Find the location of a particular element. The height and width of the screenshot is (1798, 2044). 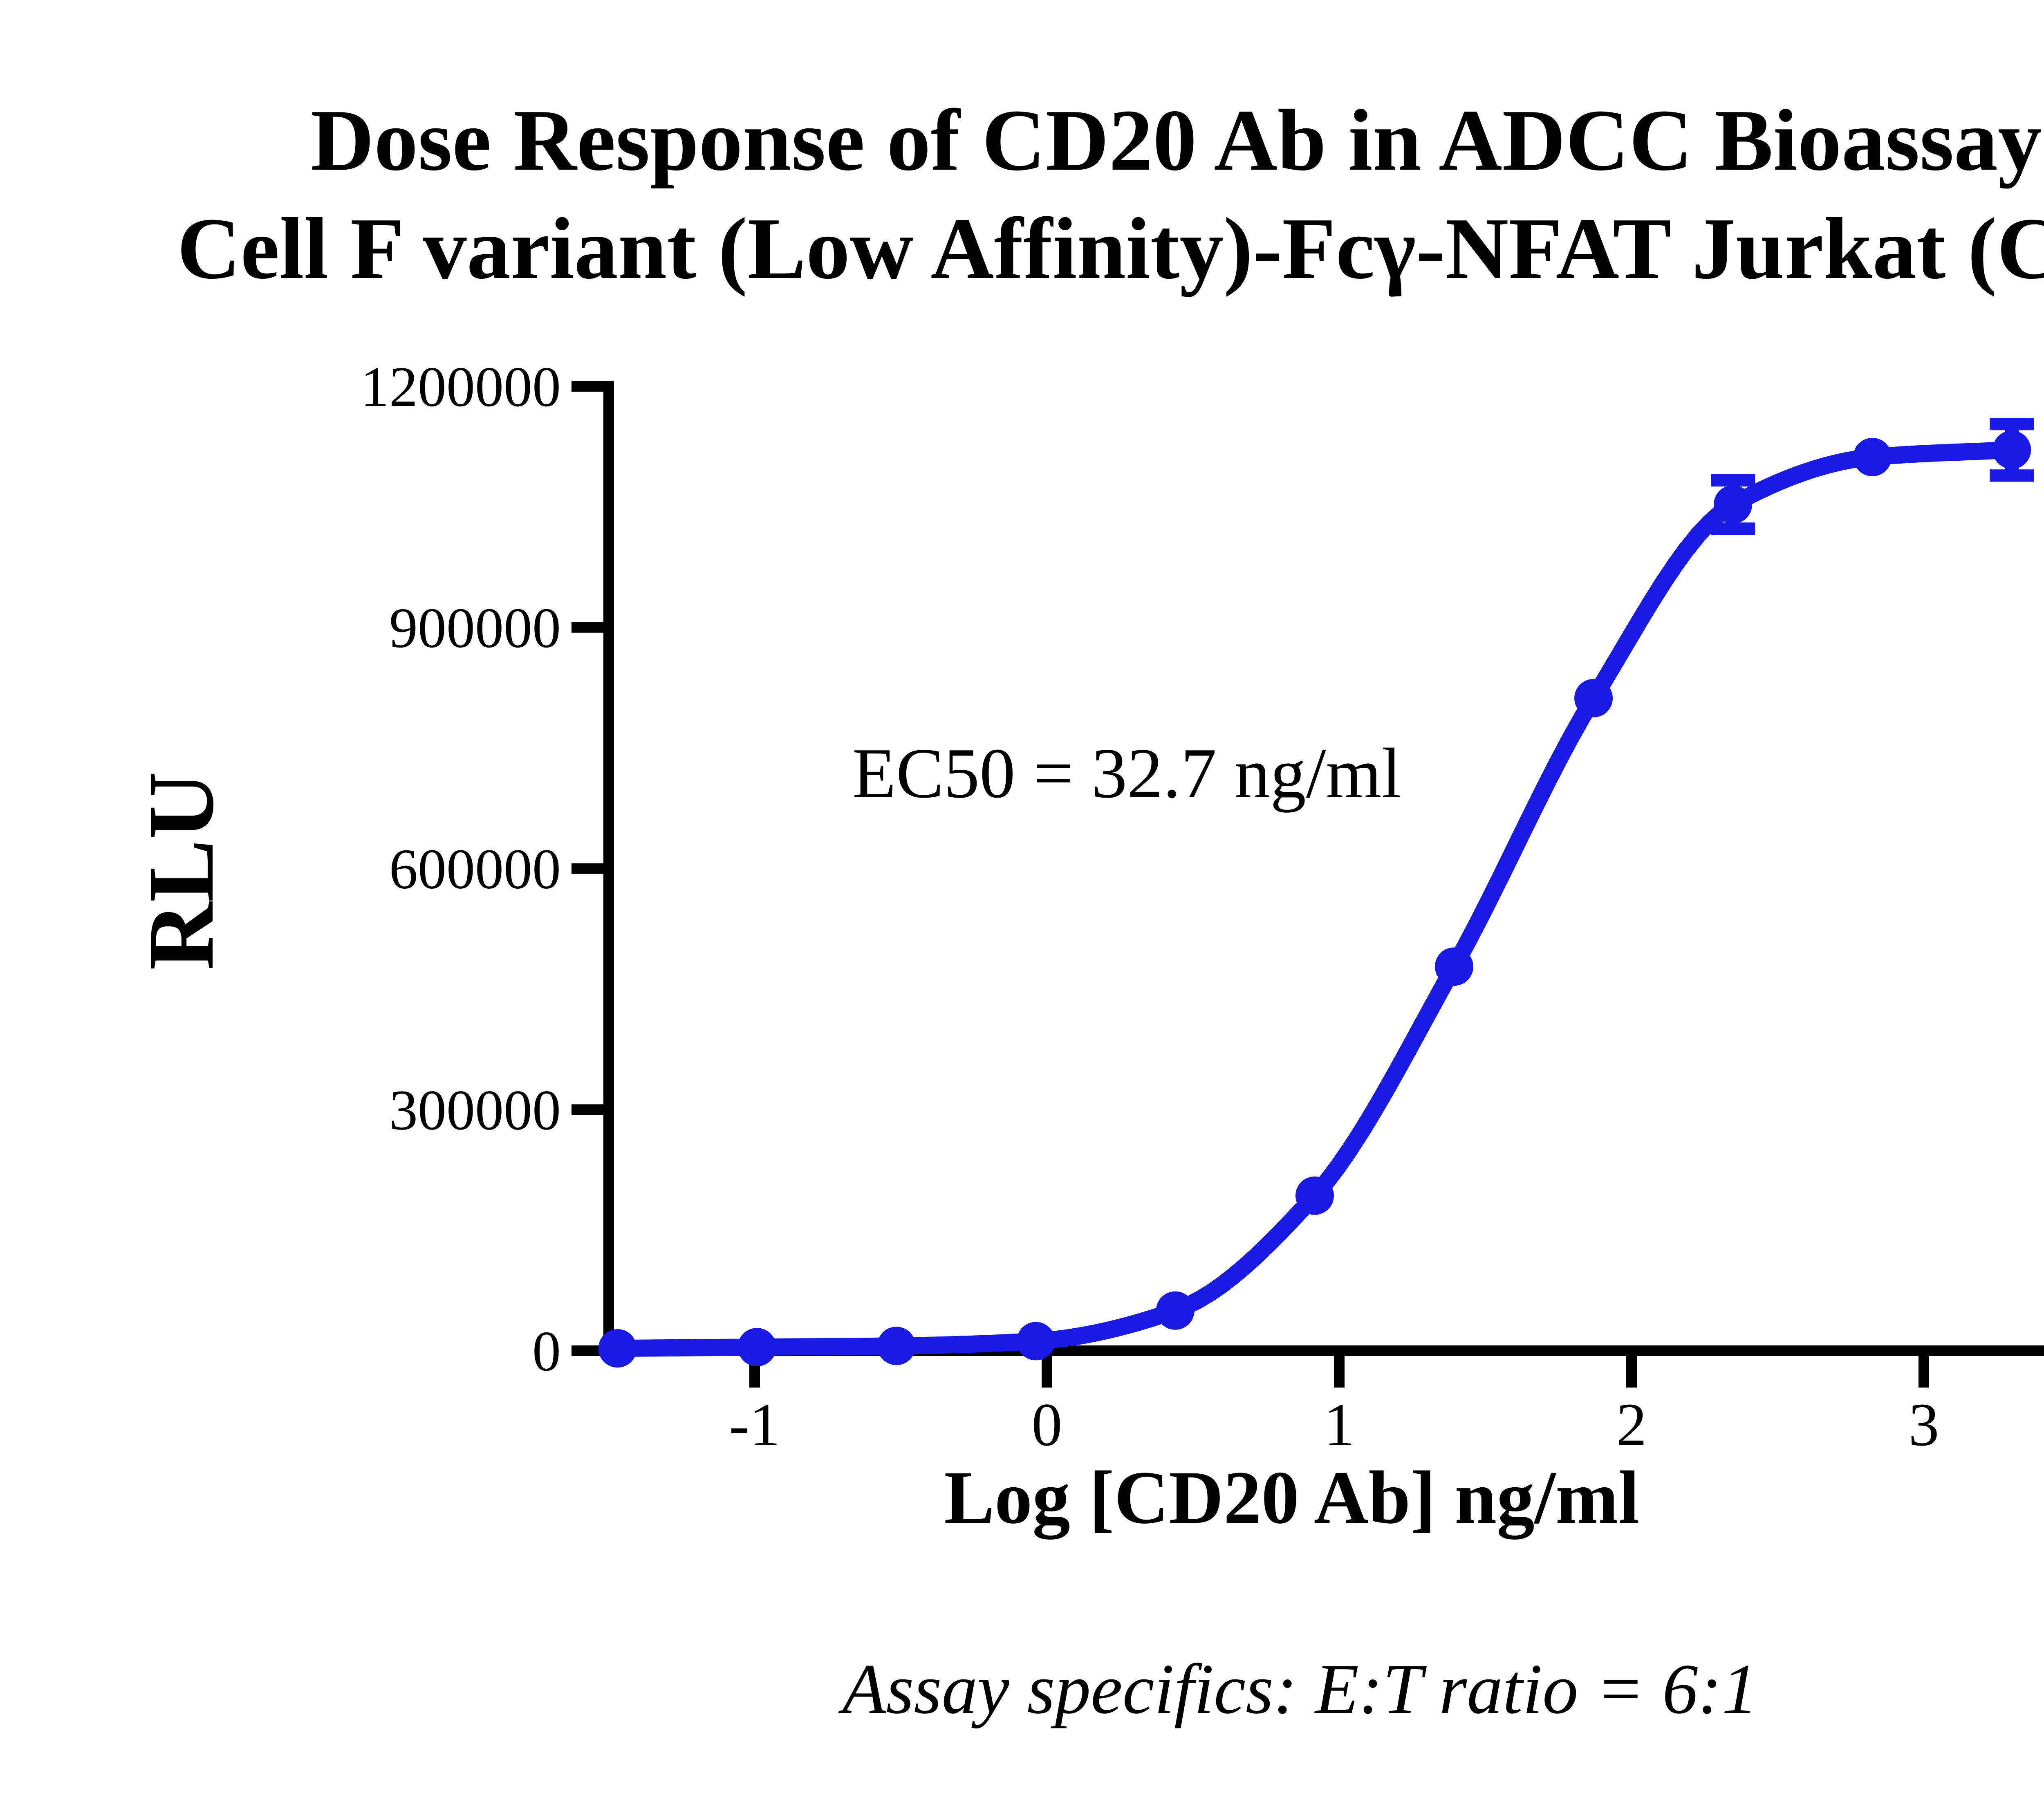

assay-specifics-note: Assay specifics: E:T ratio = 6:1 is located at coordinates (1298, 1689).